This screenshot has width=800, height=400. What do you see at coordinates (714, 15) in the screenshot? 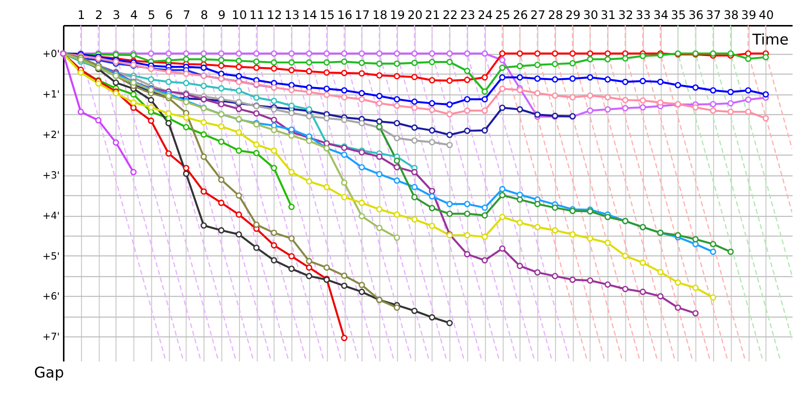
I see `x-tick-label: 37` at bounding box center [714, 15].